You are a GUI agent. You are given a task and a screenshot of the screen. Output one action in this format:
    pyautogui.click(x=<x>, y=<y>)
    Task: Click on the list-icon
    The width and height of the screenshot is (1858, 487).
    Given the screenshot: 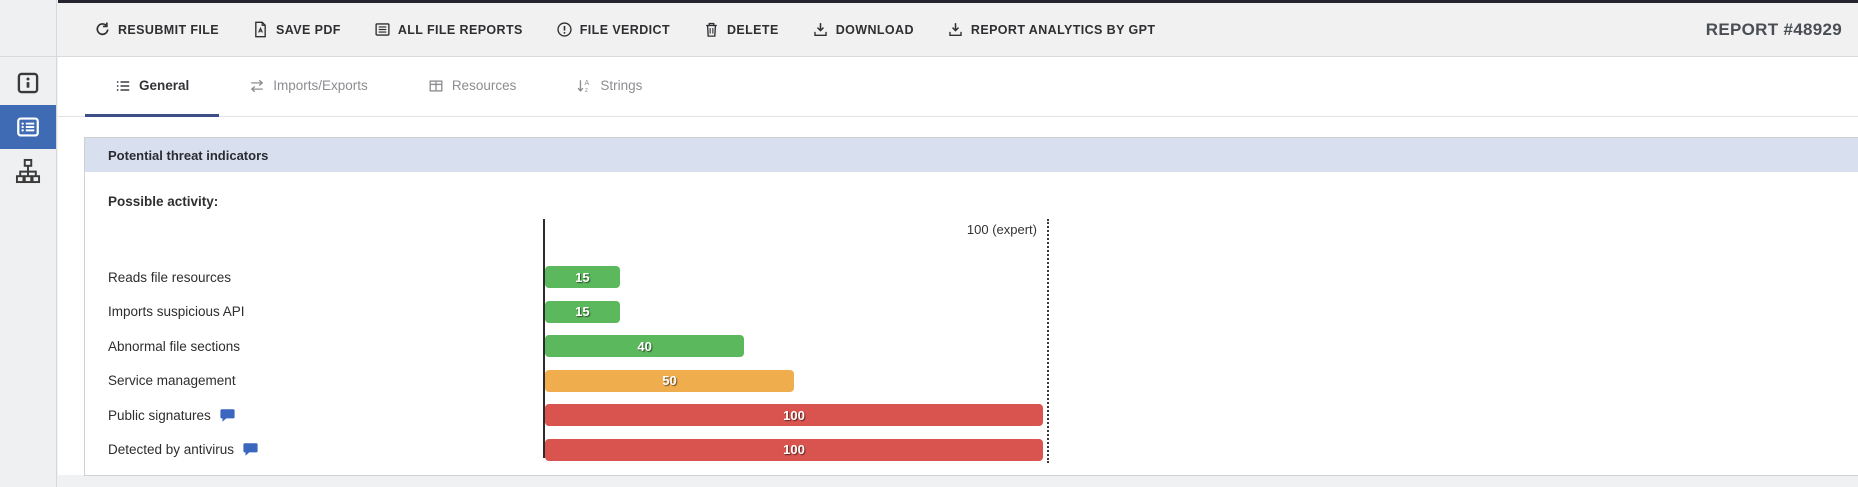 What is the action you would take?
    pyautogui.click(x=123, y=86)
    